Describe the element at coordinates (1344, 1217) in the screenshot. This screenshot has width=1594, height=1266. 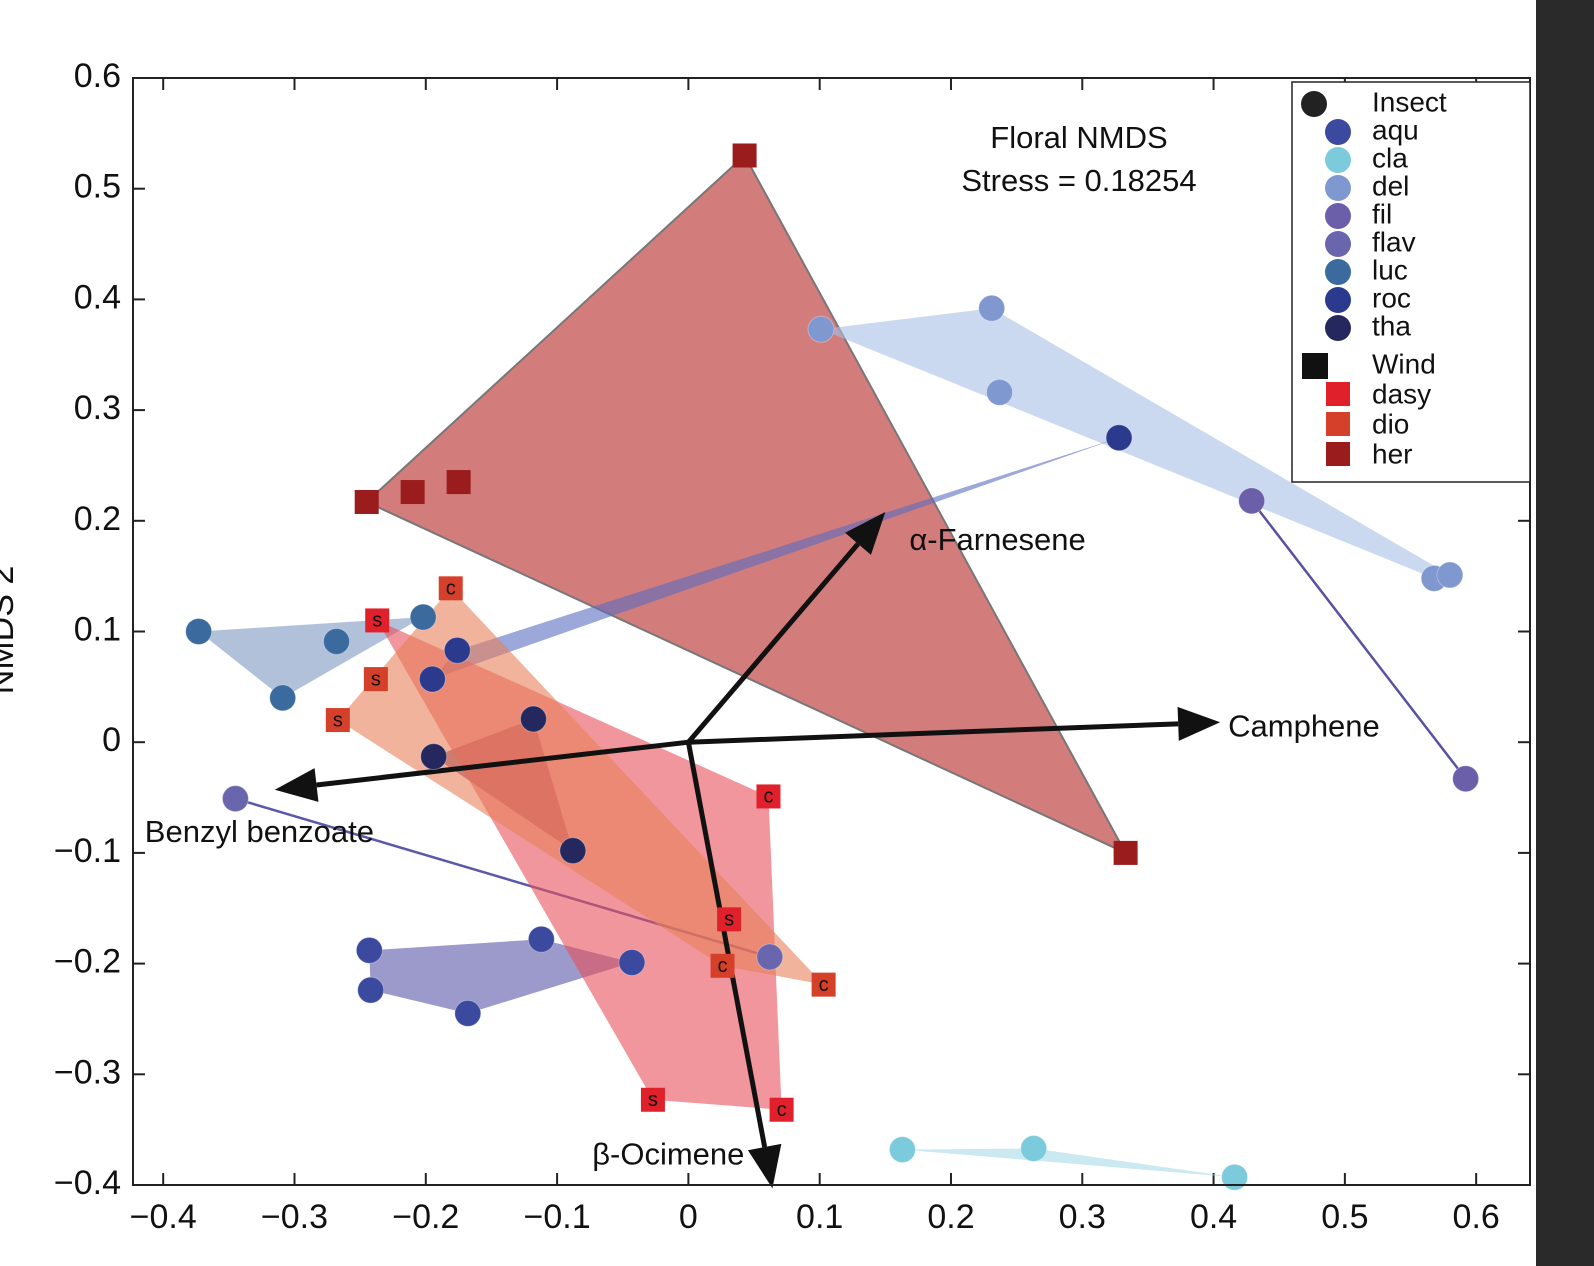
I see `x-tick-label: 0.5` at that location.